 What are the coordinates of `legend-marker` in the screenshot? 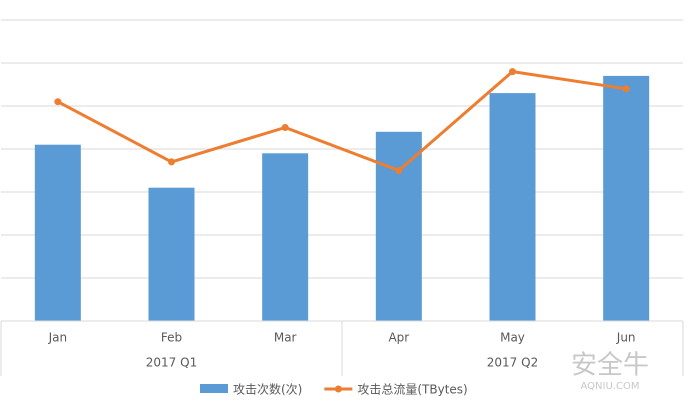 It's located at (338, 389).